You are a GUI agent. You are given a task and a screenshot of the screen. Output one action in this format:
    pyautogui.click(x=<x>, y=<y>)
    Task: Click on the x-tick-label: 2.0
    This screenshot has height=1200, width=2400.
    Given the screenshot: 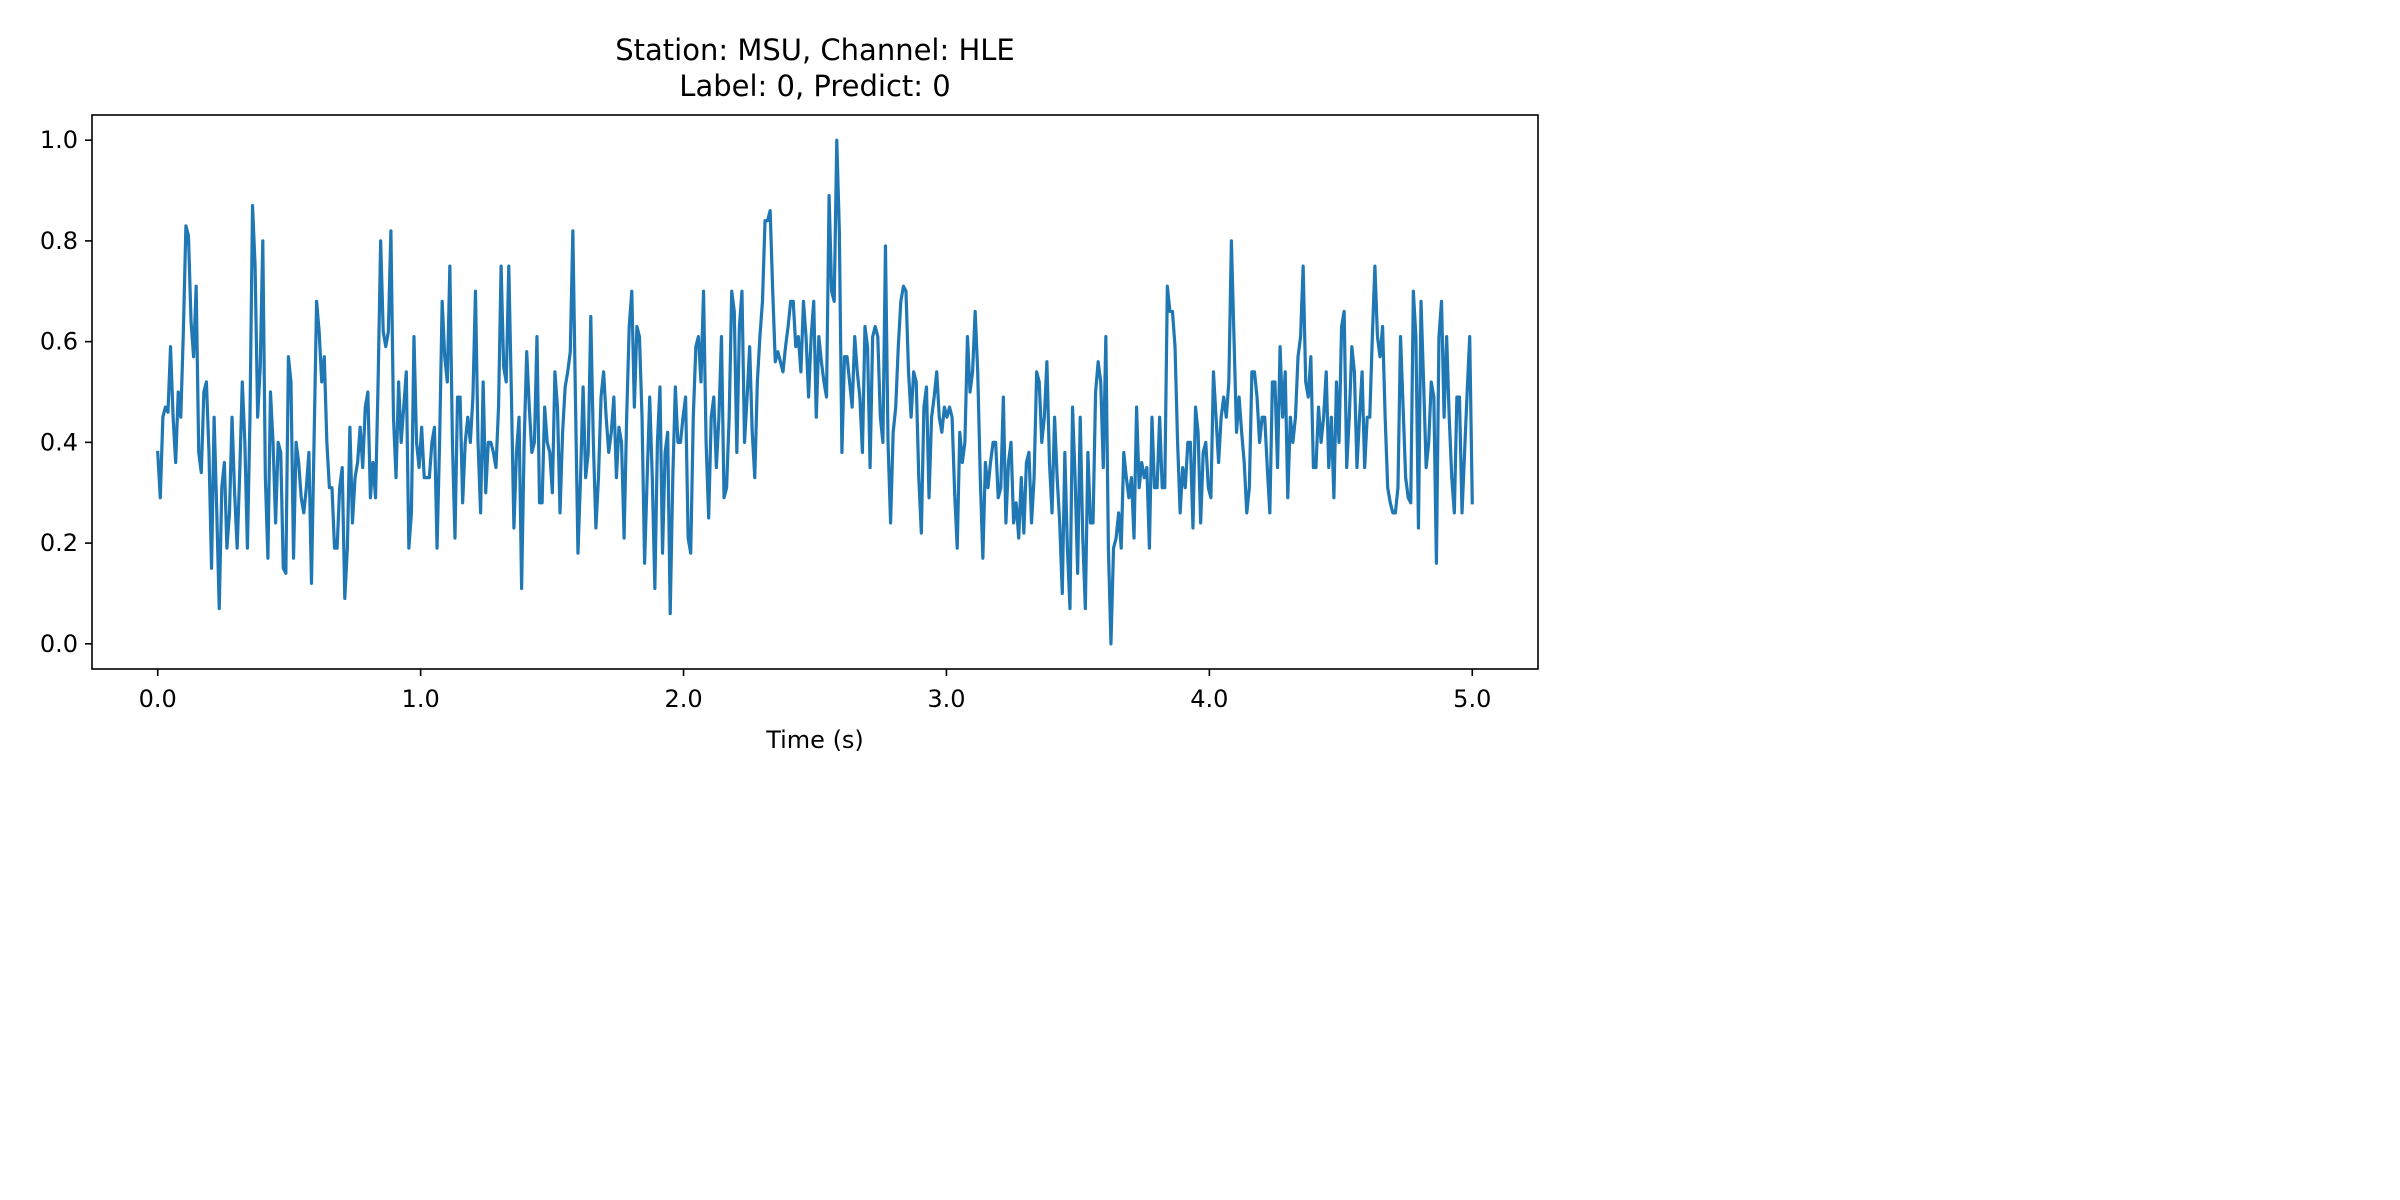 What is the action you would take?
    pyautogui.click(x=683, y=699)
    